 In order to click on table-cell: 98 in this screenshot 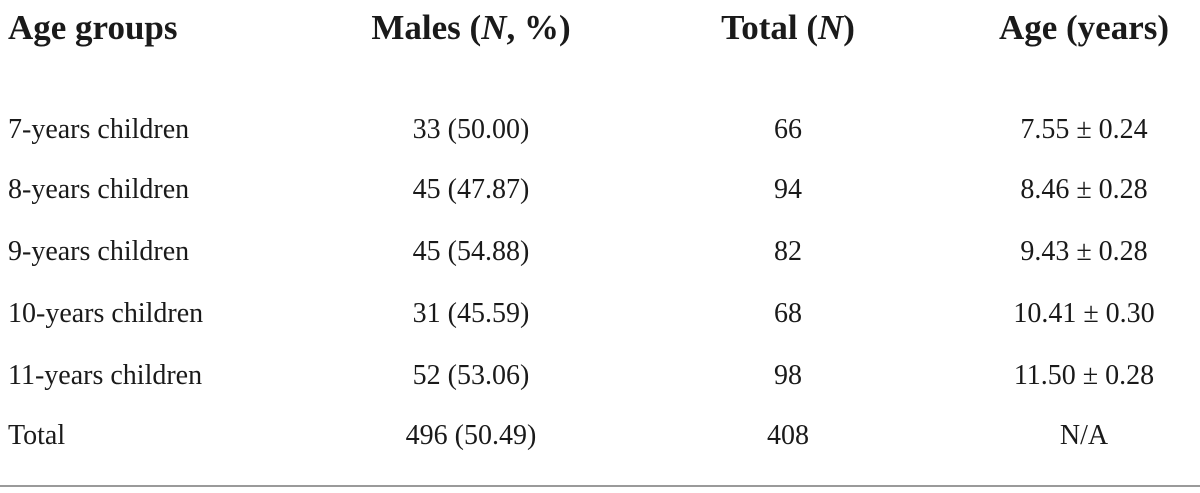, I will do `click(788, 375)`.